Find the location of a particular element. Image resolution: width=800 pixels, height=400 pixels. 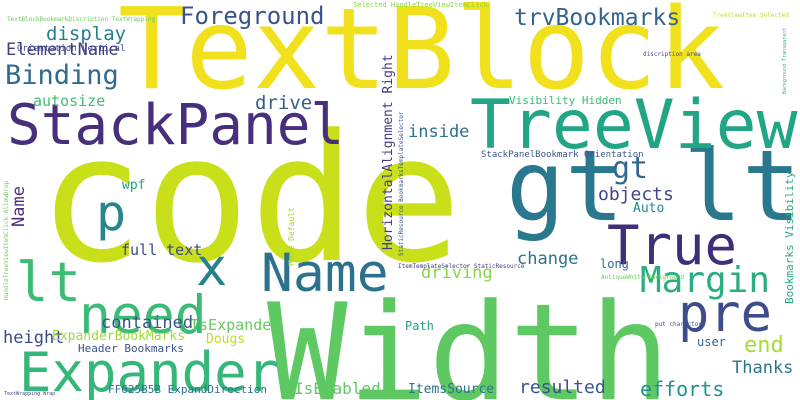

word-selected-handle: Selected HandleTreeViewItemClick is located at coordinates (420, 5).